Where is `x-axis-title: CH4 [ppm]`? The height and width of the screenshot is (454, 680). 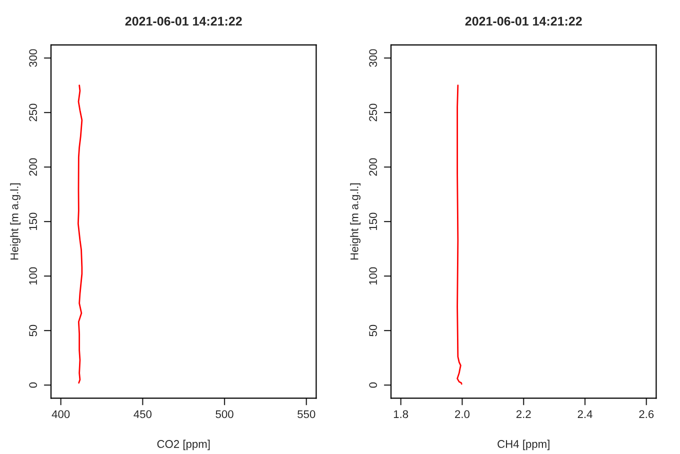 x-axis-title: CH4 [ppm] is located at coordinates (524, 445).